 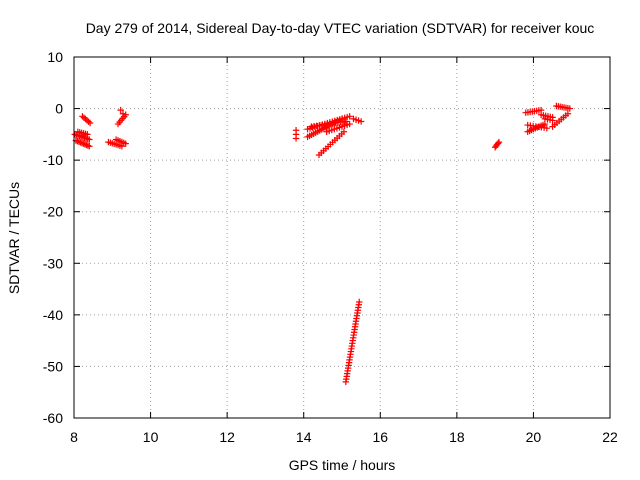 I want to click on y-tick-label: -50, so click(x=53, y=366).